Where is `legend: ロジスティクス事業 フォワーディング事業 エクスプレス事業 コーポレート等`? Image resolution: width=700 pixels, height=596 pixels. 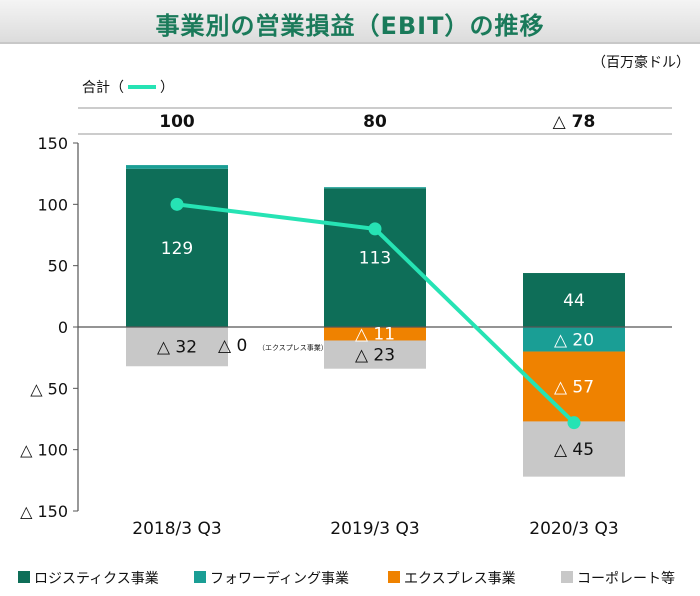 legend: ロジスティクス事業 フォワーディング事業 エクスプレス事業 コーポレート等 is located at coordinates (346, 578).